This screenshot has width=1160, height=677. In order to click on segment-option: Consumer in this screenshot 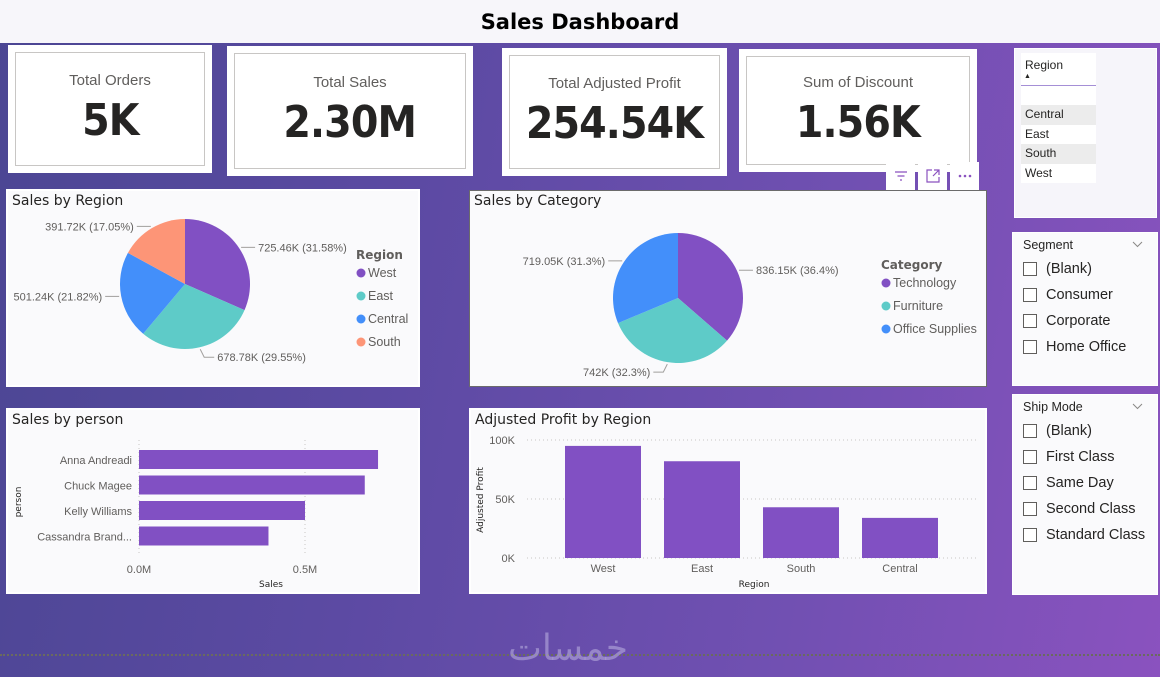, I will do `click(1085, 295)`.